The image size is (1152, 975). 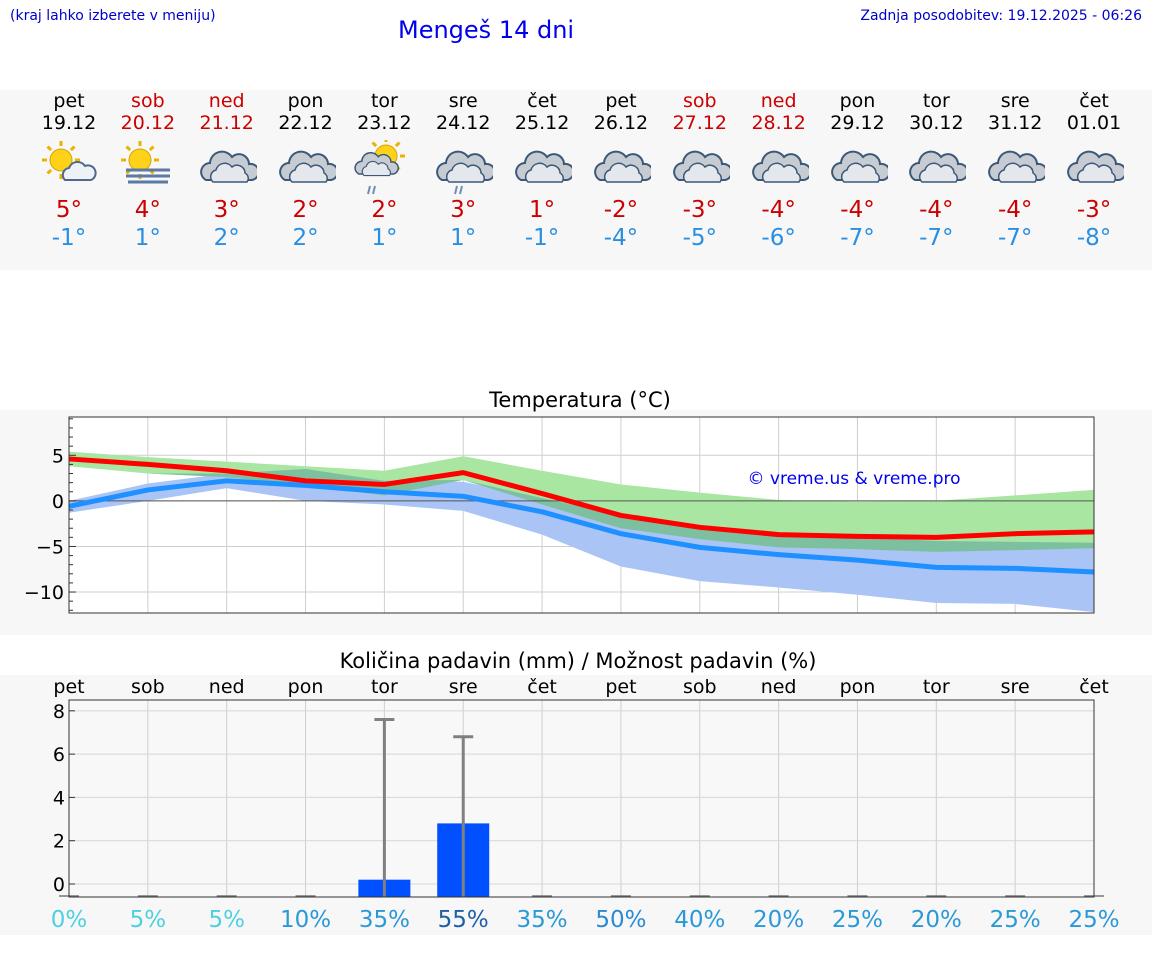 What do you see at coordinates (857, 101) in the screenshot?
I see `day-name: pon` at bounding box center [857, 101].